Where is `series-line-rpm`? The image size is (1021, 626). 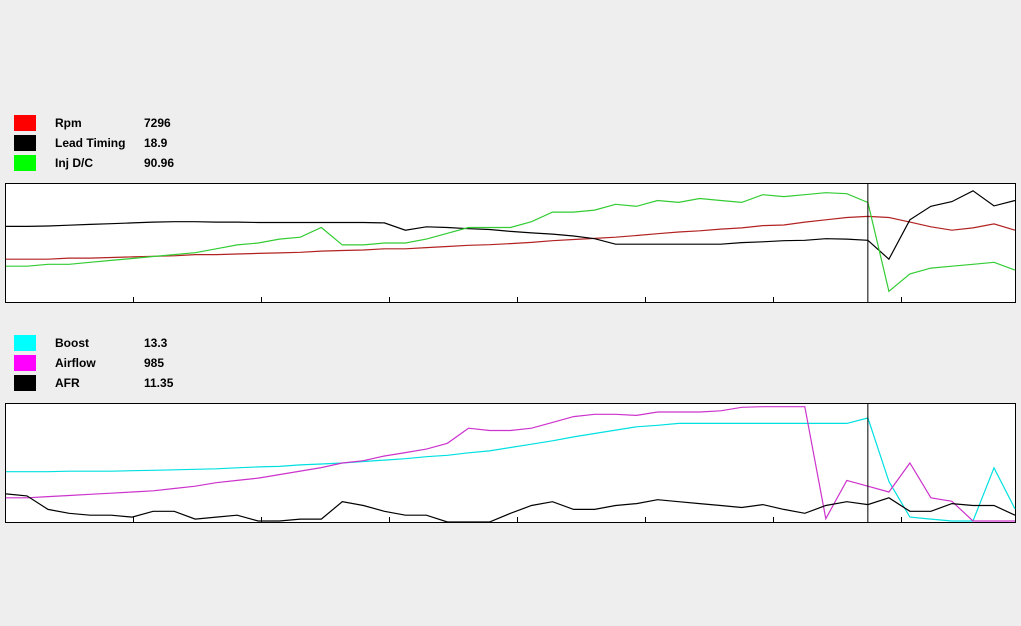 series-line-rpm is located at coordinates (511, 237).